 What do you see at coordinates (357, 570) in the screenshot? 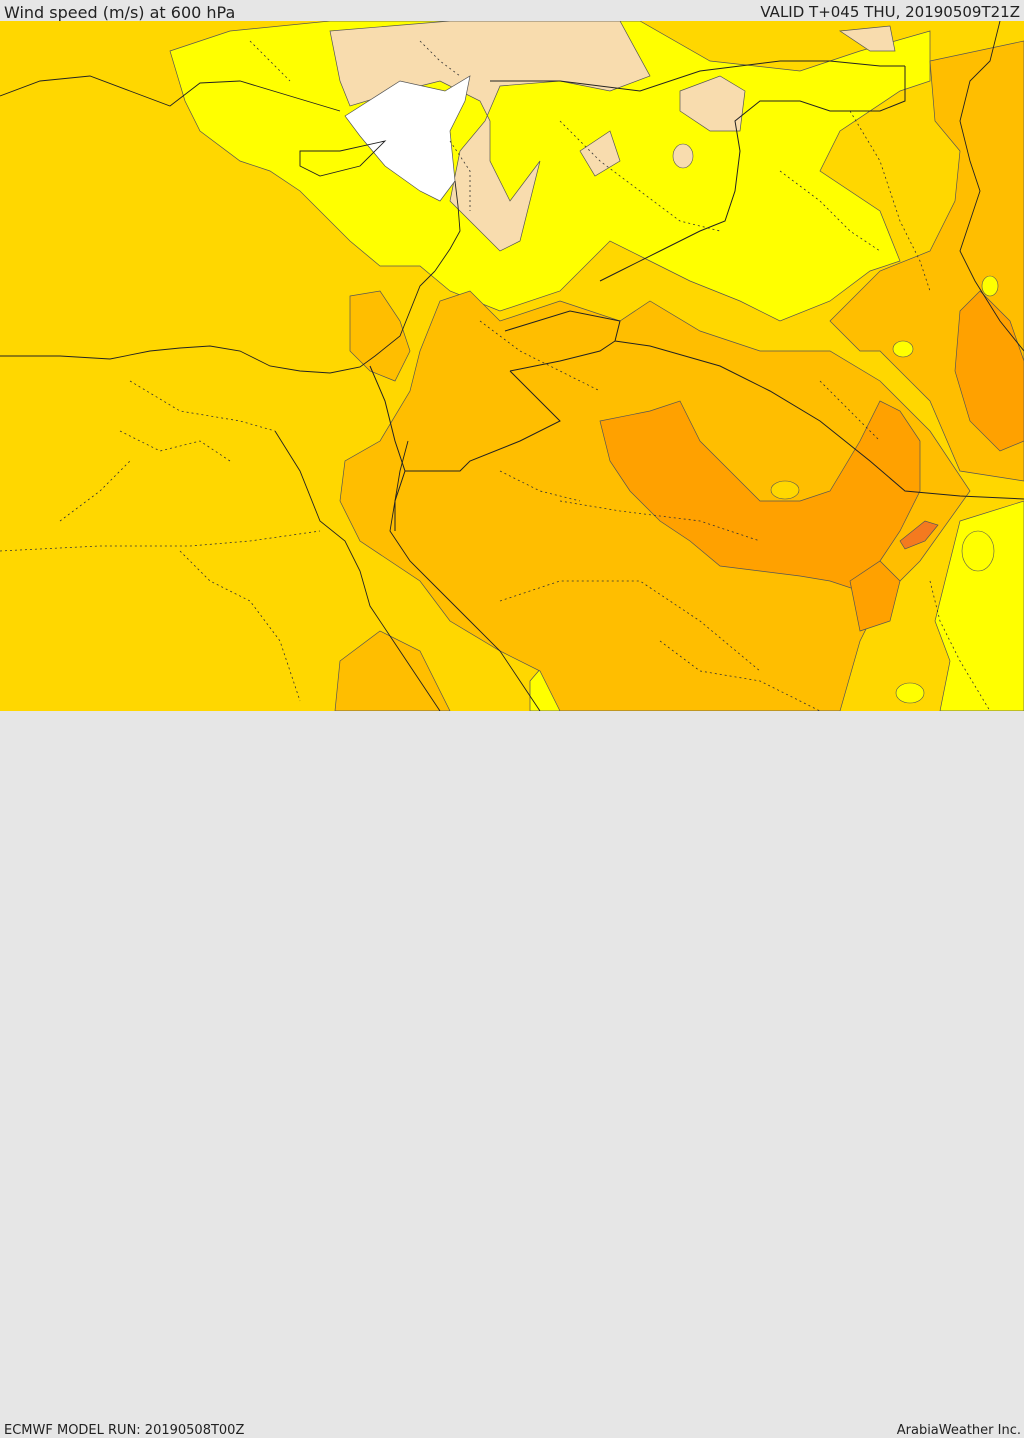
I see `coastline-red-sea-west` at bounding box center [357, 570].